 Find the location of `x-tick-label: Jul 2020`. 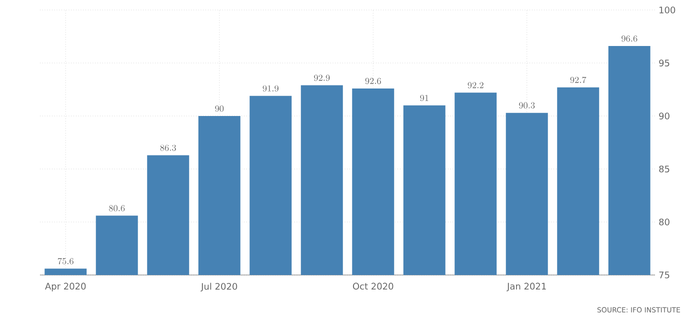

x-tick-label: Jul 2020 is located at coordinates (219, 287).